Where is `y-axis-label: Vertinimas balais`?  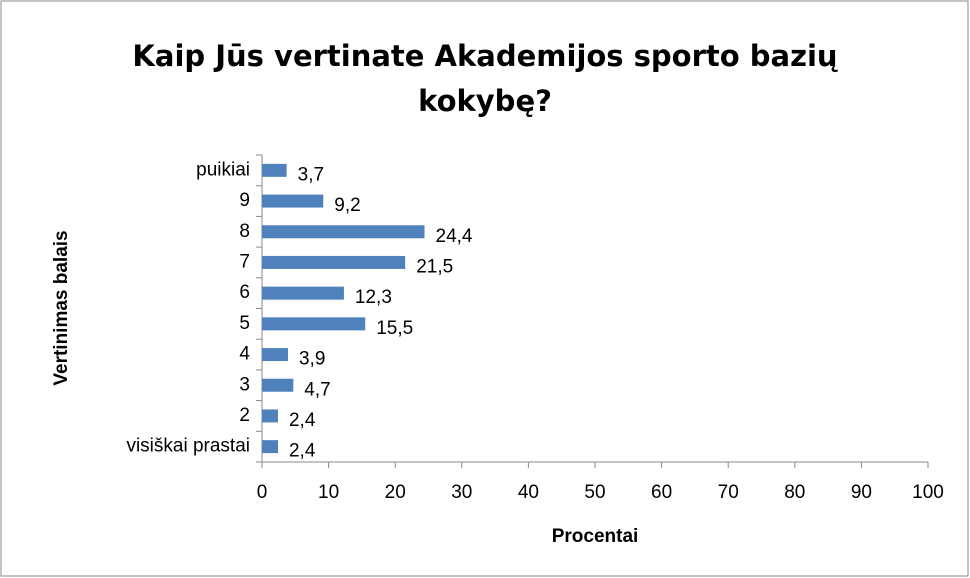 y-axis-label: Vertinimas balais is located at coordinates (61, 307).